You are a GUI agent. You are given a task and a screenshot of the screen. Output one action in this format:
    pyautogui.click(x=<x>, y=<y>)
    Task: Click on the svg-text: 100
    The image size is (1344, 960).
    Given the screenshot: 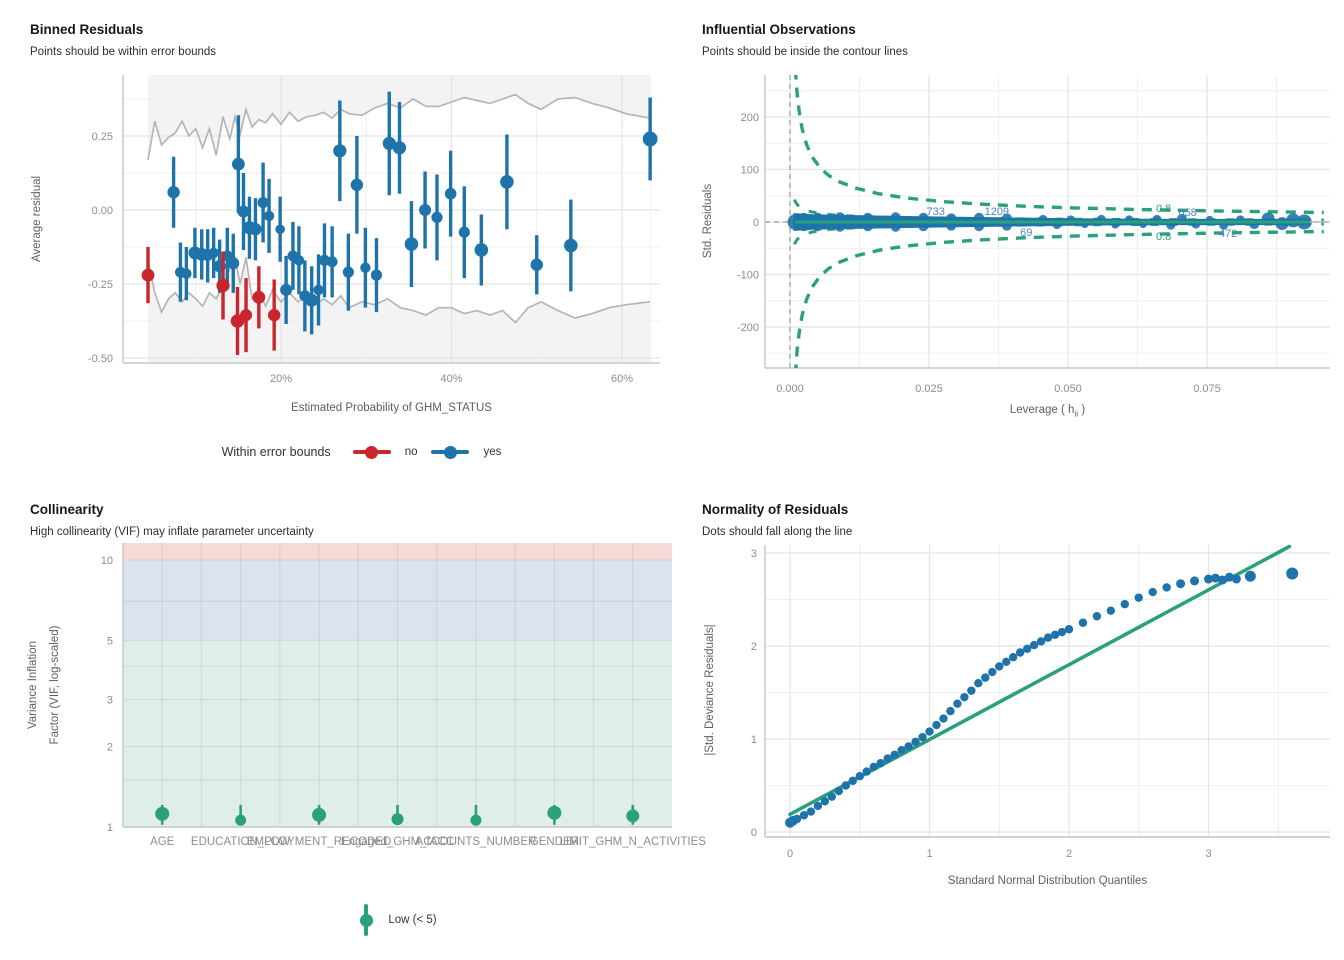 What is the action you would take?
    pyautogui.click(x=750, y=171)
    